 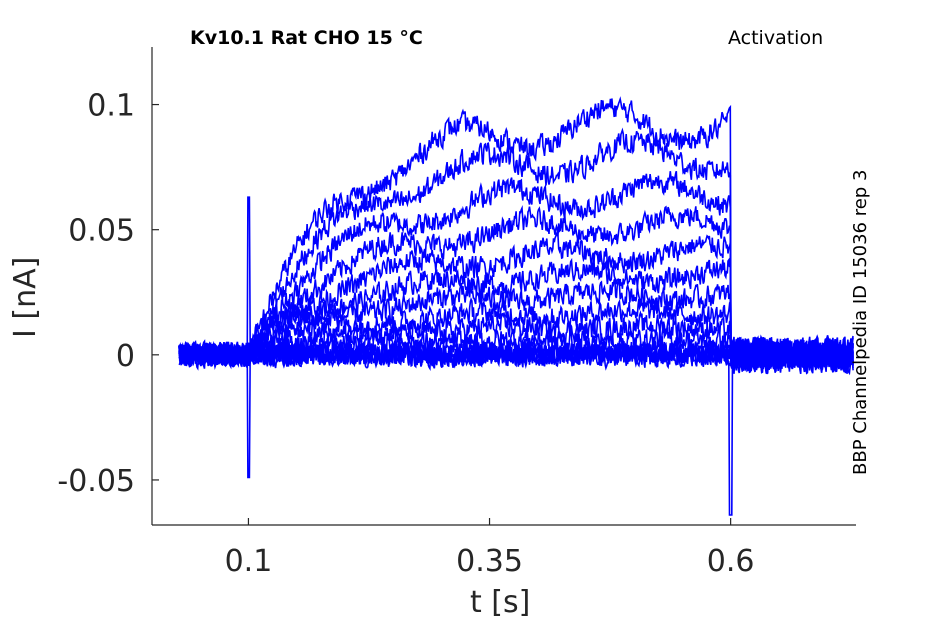 I want to click on x-tick-label: 0.1, so click(x=249, y=561).